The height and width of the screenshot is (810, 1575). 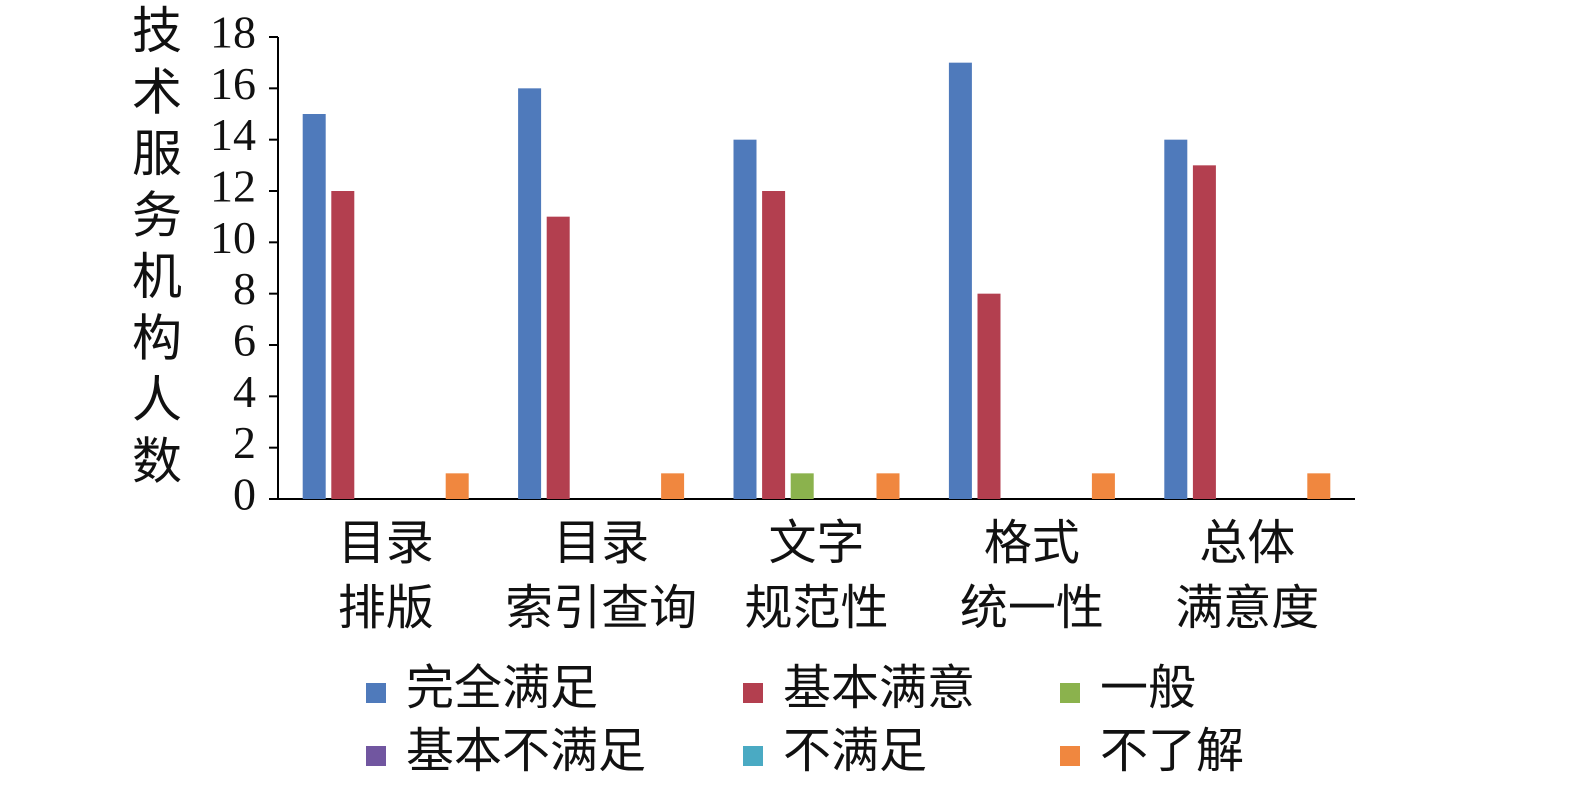 I want to click on x-tick-label: 总体满意度, so click(x=1247, y=576).